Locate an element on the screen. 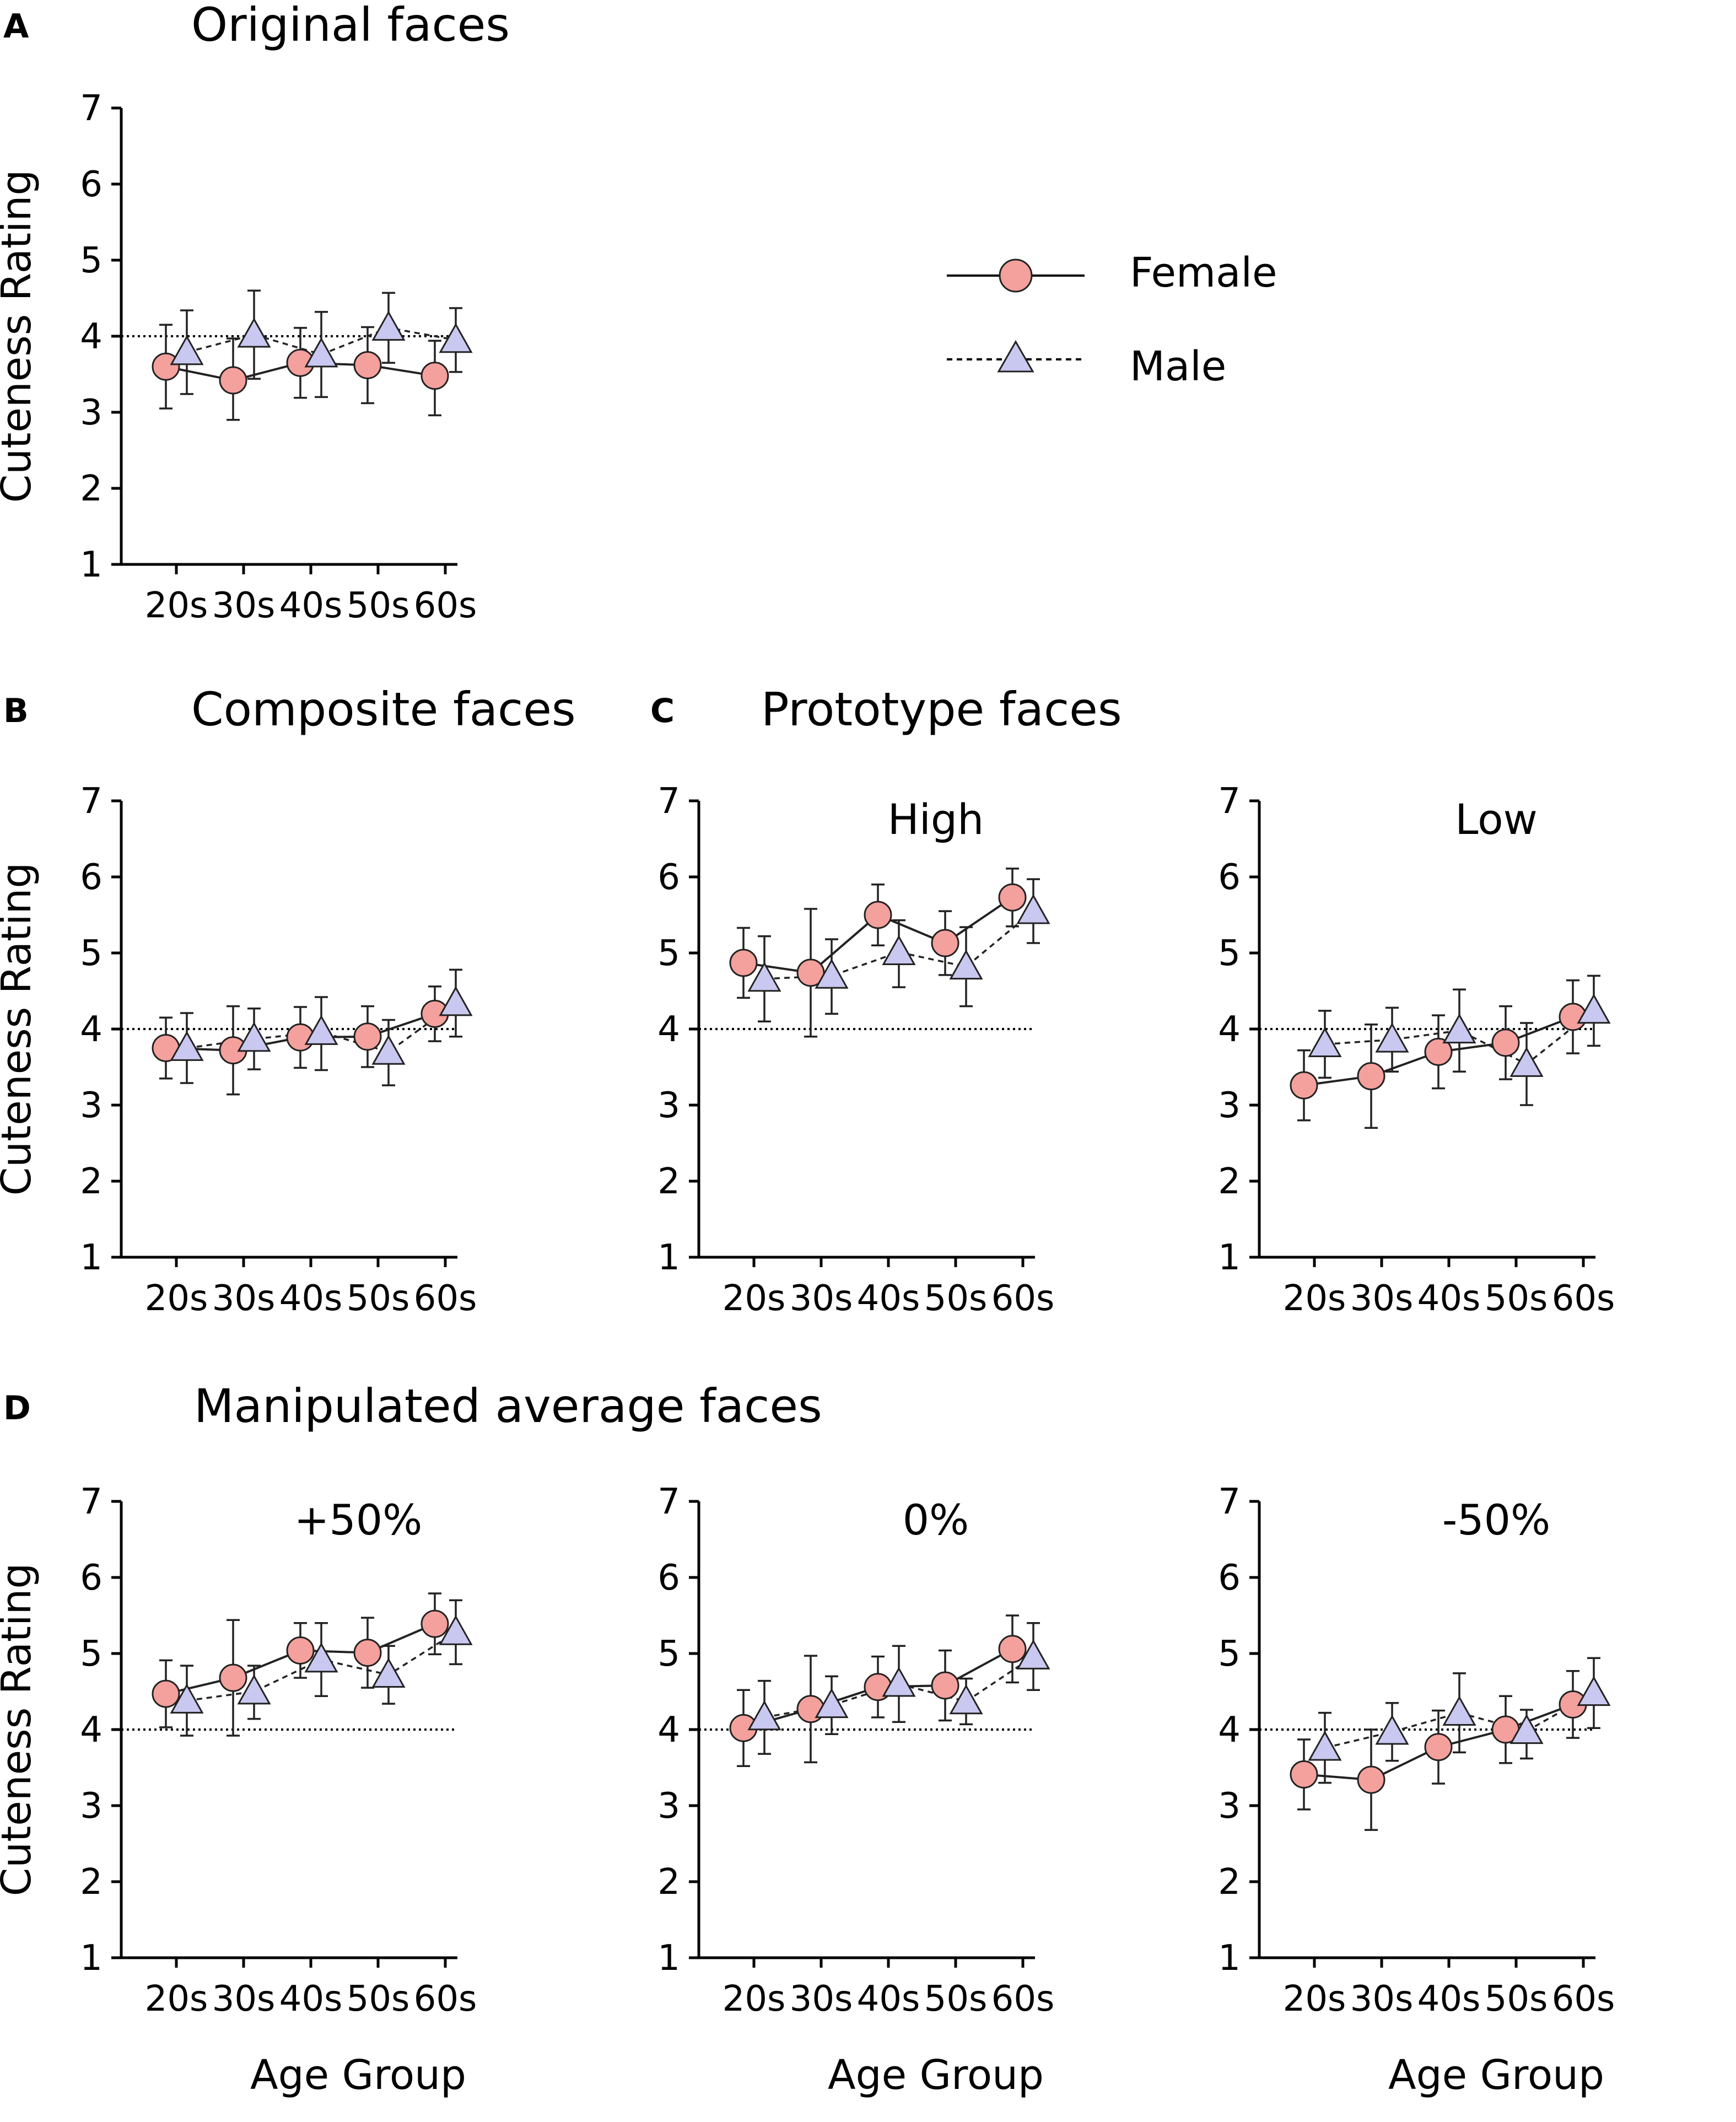  panel-subtitle: -50% is located at coordinates (1496, 1520).